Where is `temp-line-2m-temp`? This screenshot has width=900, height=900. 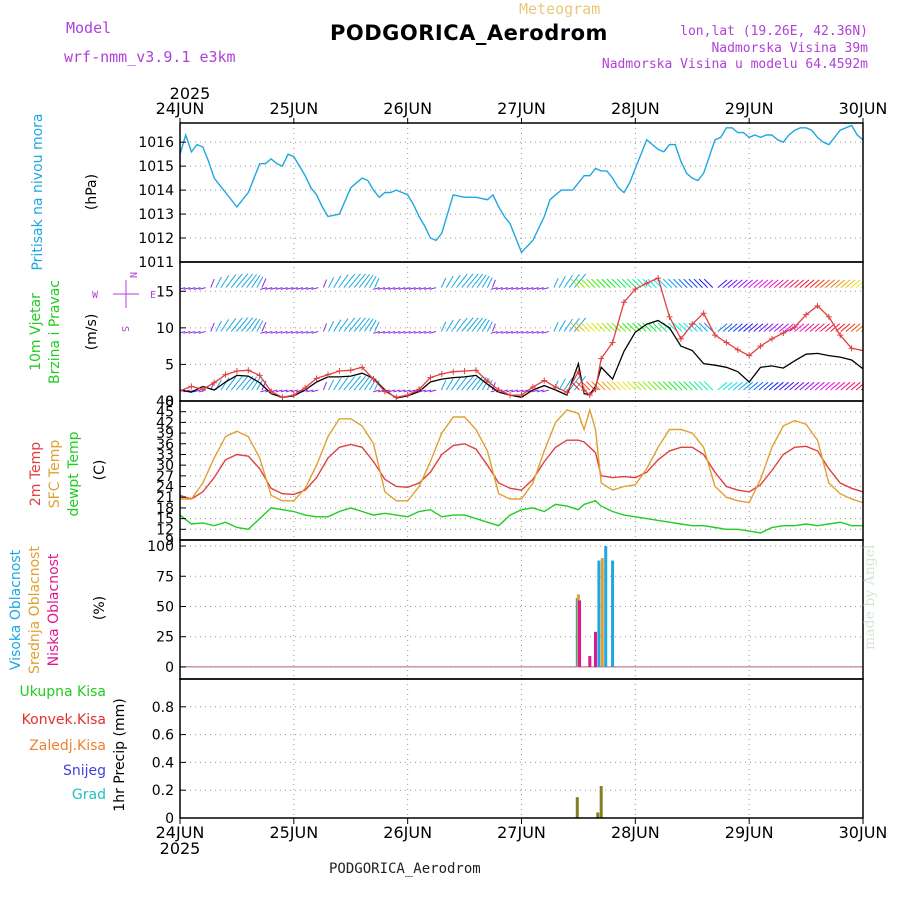 temp-line-2m-temp is located at coordinates (521, 469).